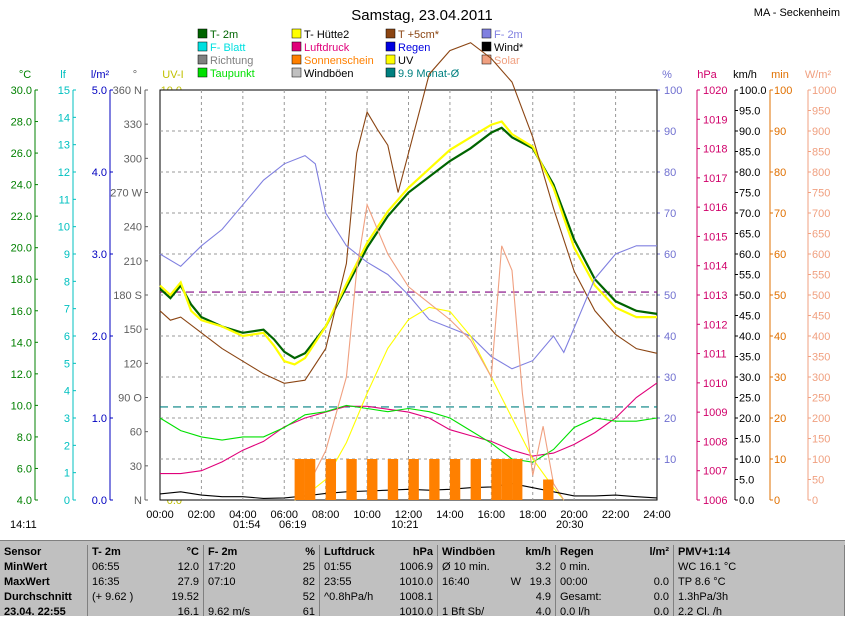 This screenshot has width=845, height=620. I want to click on tick-wind: 80.0, so click(749, 173).